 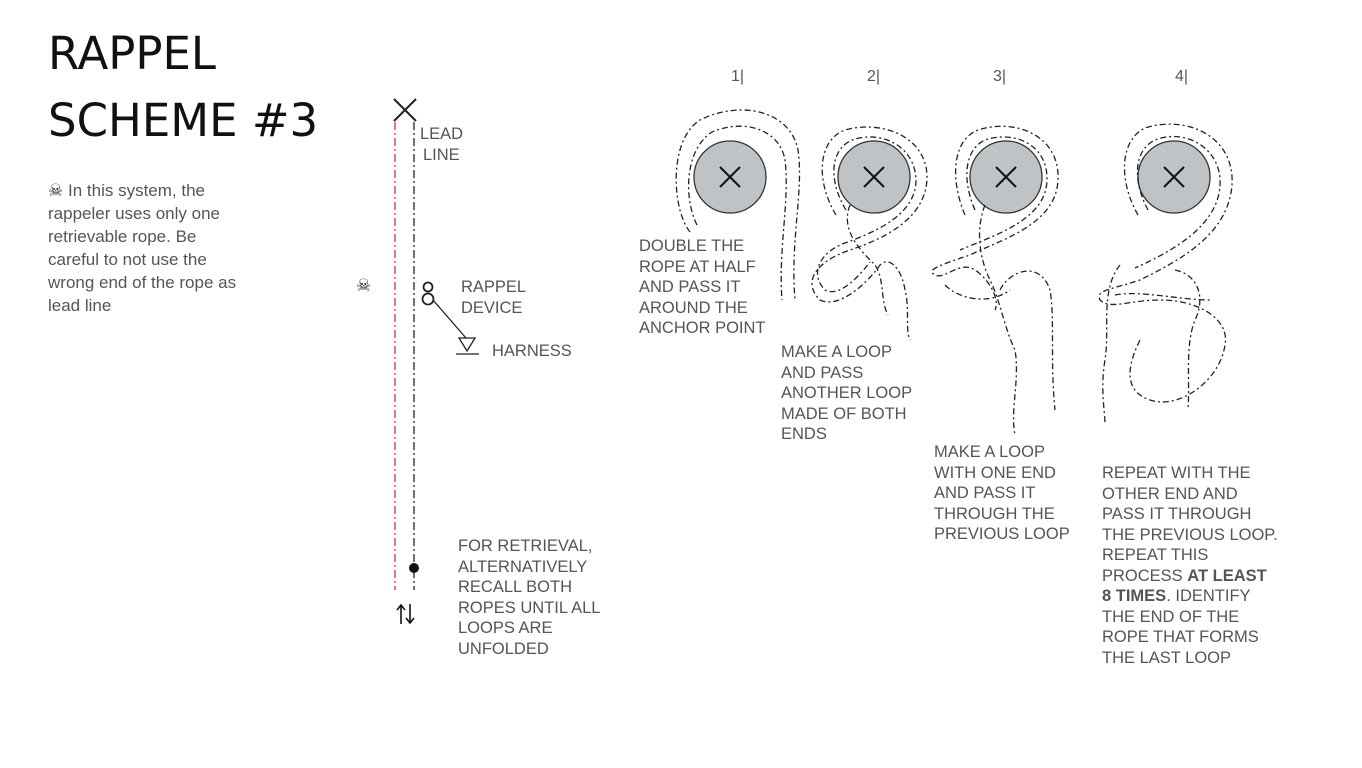 What do you see at coordinates (405, 614) in the screenshot?
I see `up-down-arrows-icon` at bounding box center [405, 614].